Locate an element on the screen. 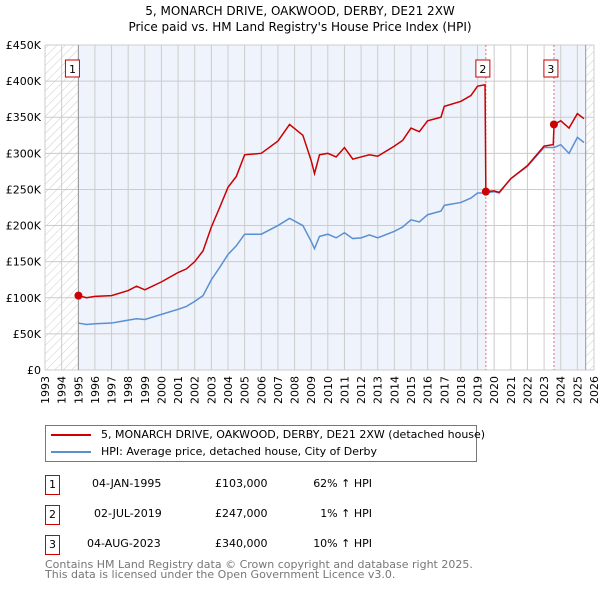 The width and height of the screenshot is (600, 590). x-tick-label: 2021 is located at coordinates (511, 390).